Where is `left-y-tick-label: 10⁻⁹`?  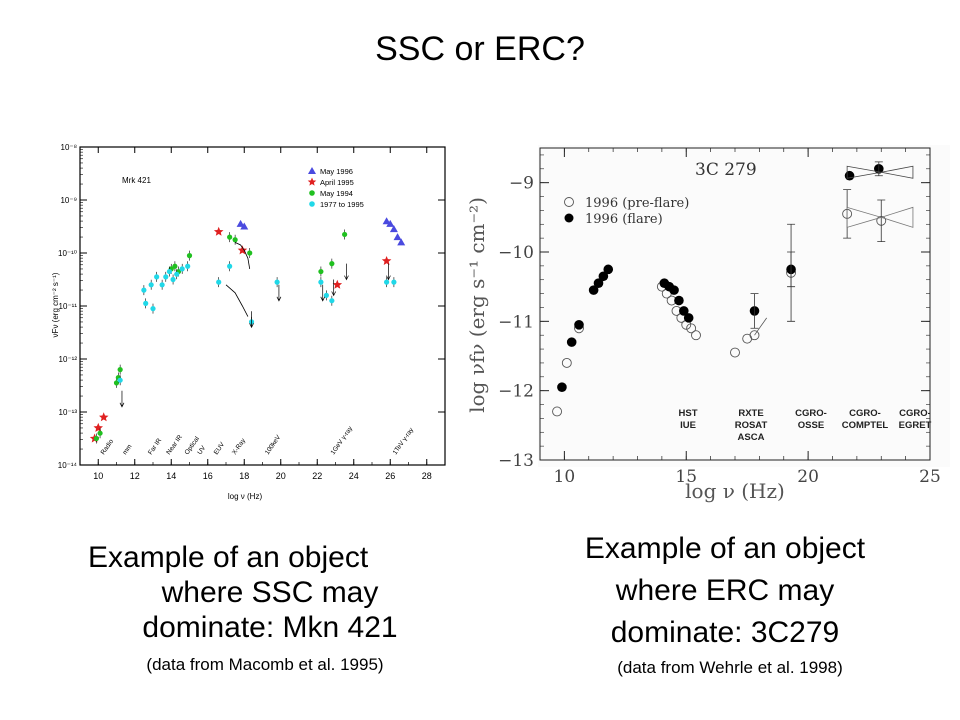
left-y-tick-label: 10⁻⁹ is located at coordinates (68, 200).